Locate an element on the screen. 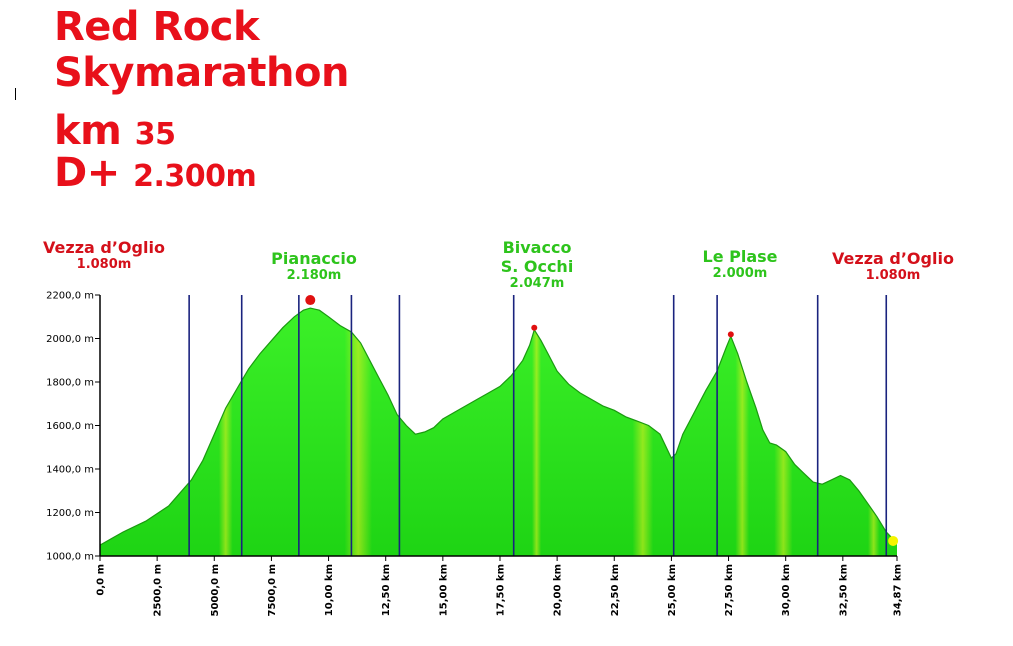  waypoint-elevation: 2.000m is located at coordinates (740, 273).